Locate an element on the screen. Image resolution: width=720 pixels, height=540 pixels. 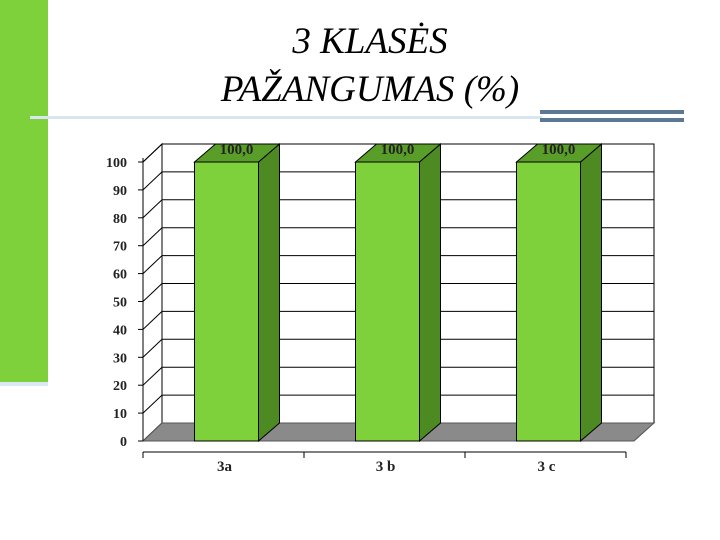
title-underline is located at coordinates (286, 117).